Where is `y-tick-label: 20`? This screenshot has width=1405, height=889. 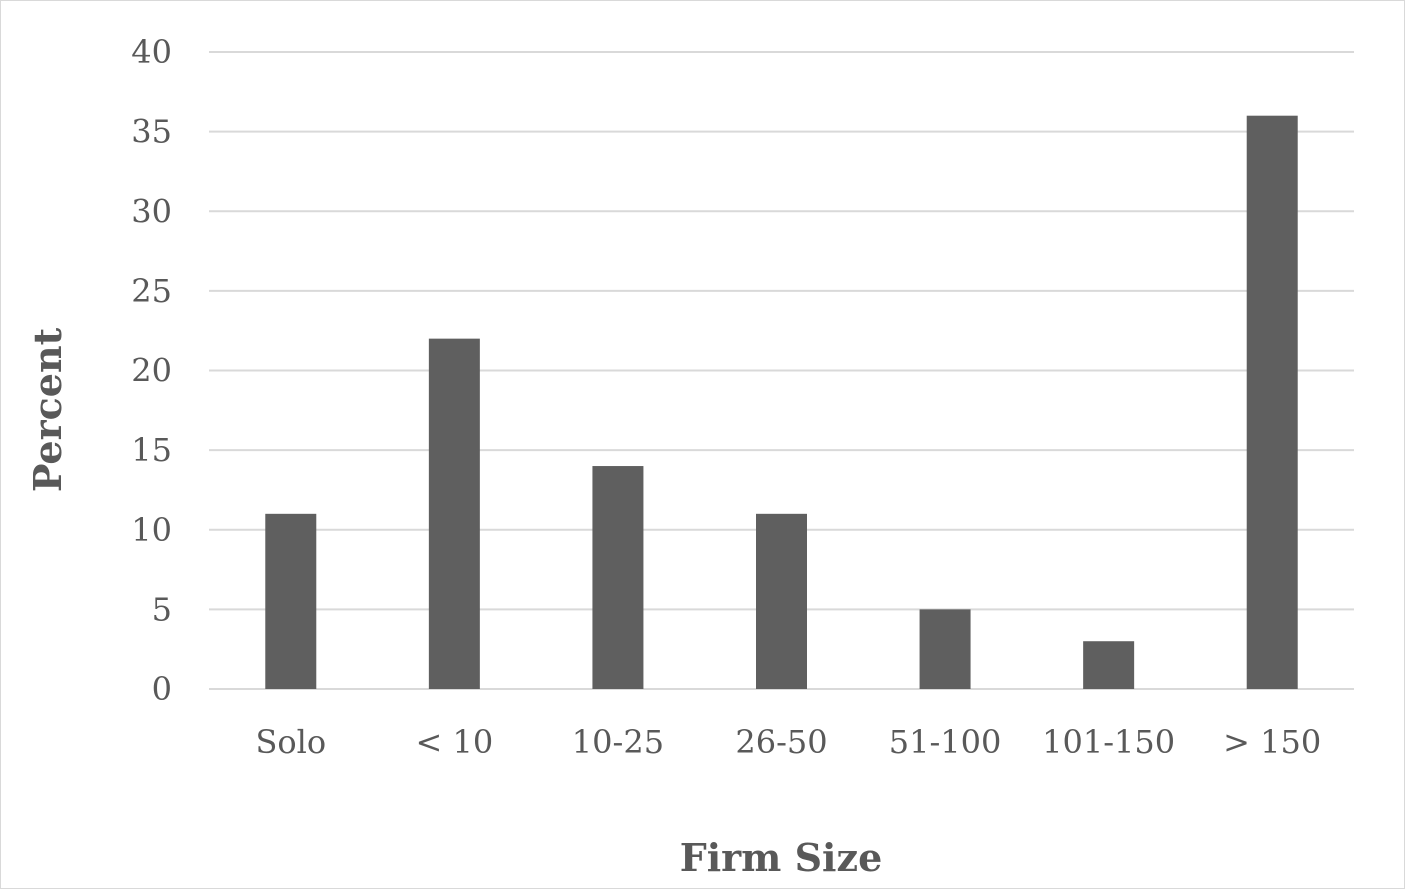
y-tick-label: 20 is located at coordinates (151, 371).